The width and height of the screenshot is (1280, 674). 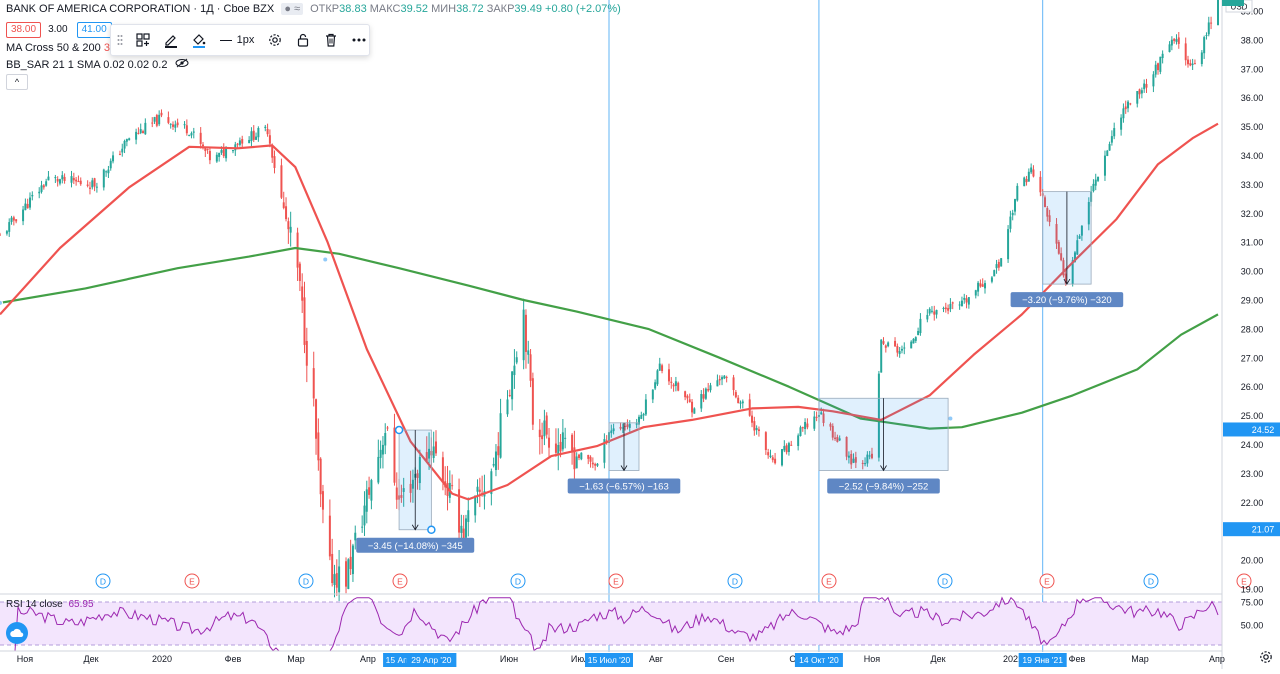 I want to click on layout-icon, so click(x=143, y=40).